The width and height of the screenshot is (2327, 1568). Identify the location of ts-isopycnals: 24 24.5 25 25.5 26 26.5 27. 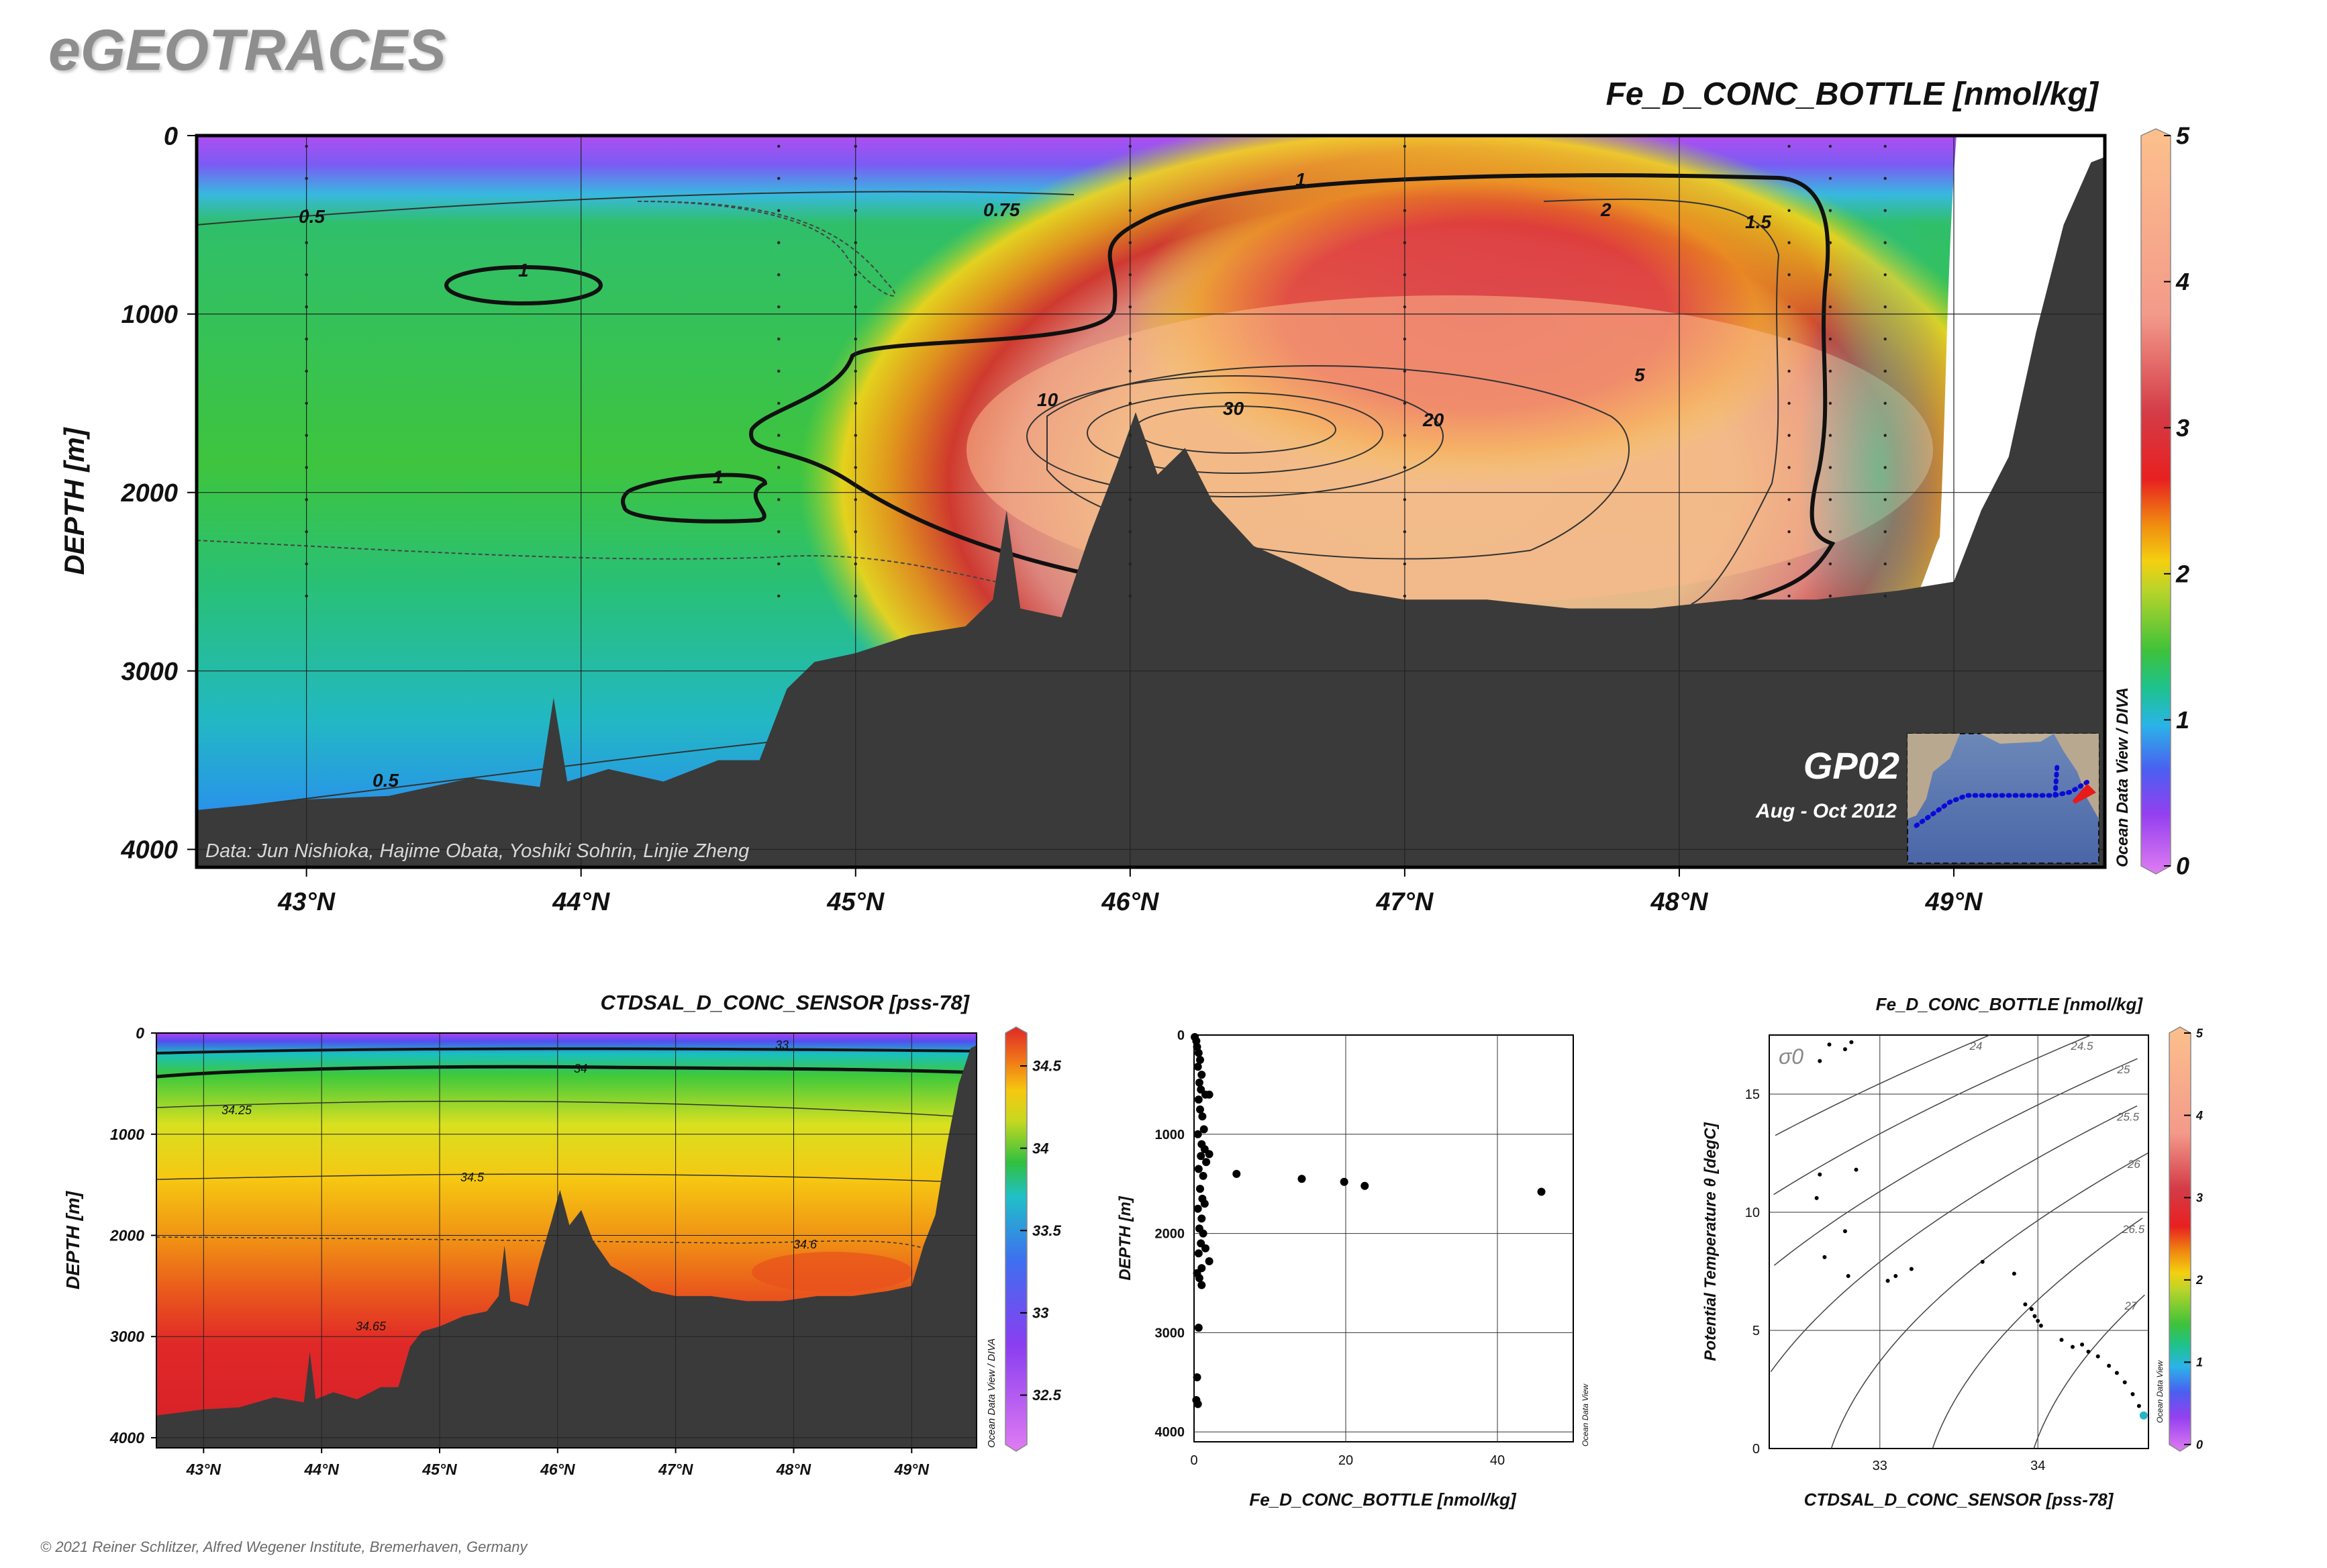
(1959, 1242).